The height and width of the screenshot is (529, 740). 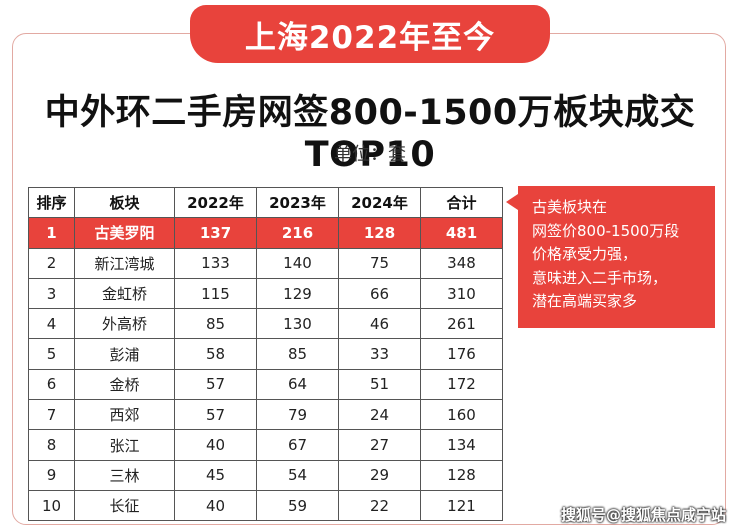 I want to click on table-row: 1 古美罗阳 137 216 128 481, so click(x=265, y=233).